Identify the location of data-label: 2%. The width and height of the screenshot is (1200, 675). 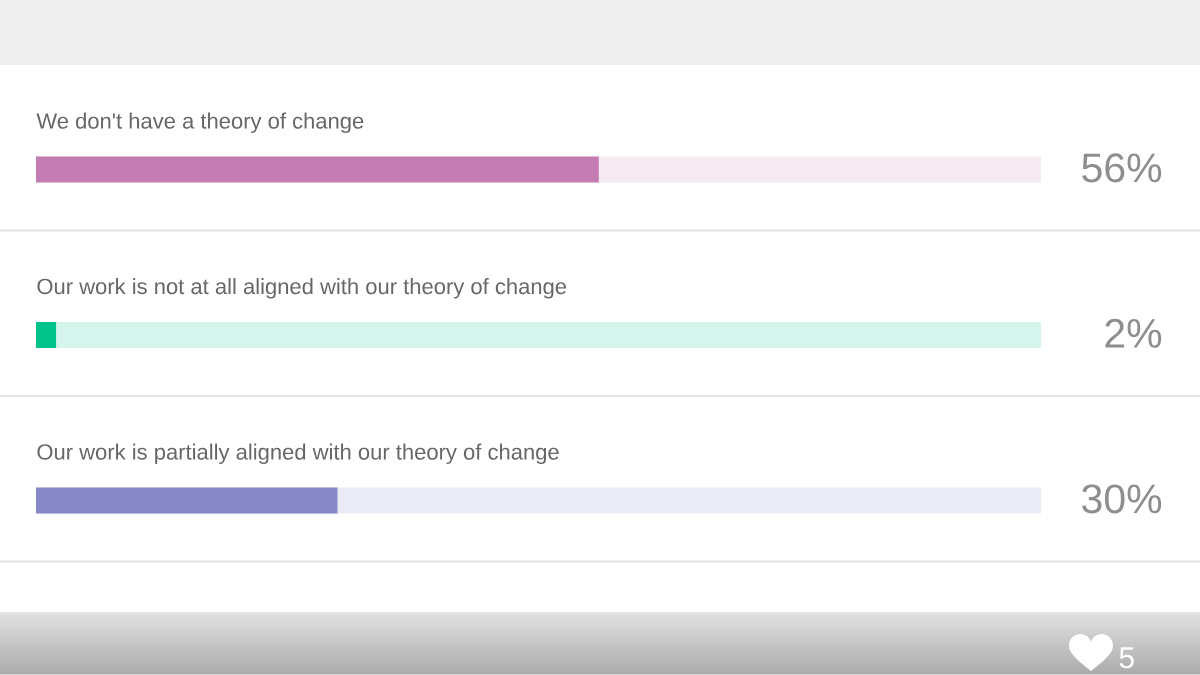
(1133, 333).